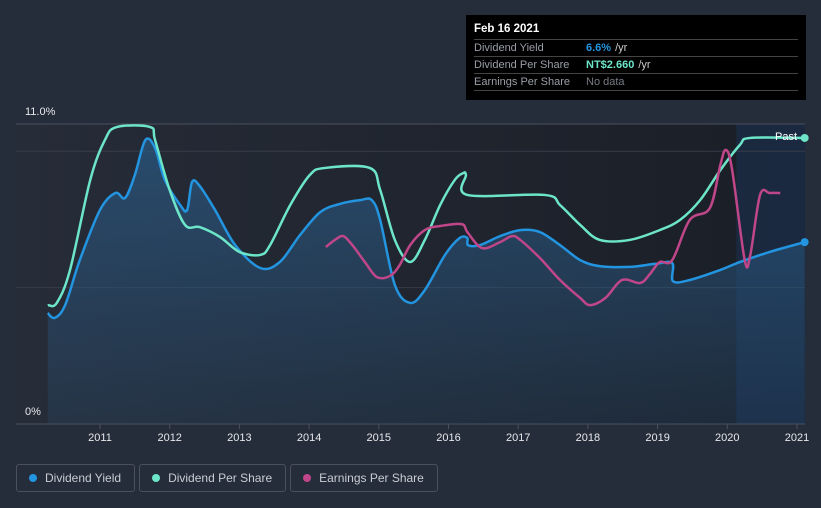  Describe the element at coordinates (797, 438) in the screenshot. I see `x-tick-label: 2021` at that location.